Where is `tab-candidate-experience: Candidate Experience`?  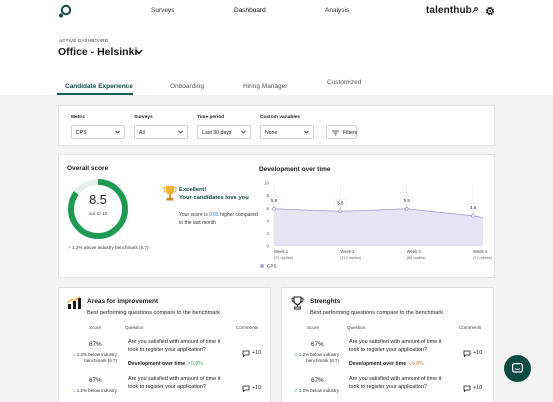
tab-candidate-experience: Candidate Experience is located at coordinates (99, 86).